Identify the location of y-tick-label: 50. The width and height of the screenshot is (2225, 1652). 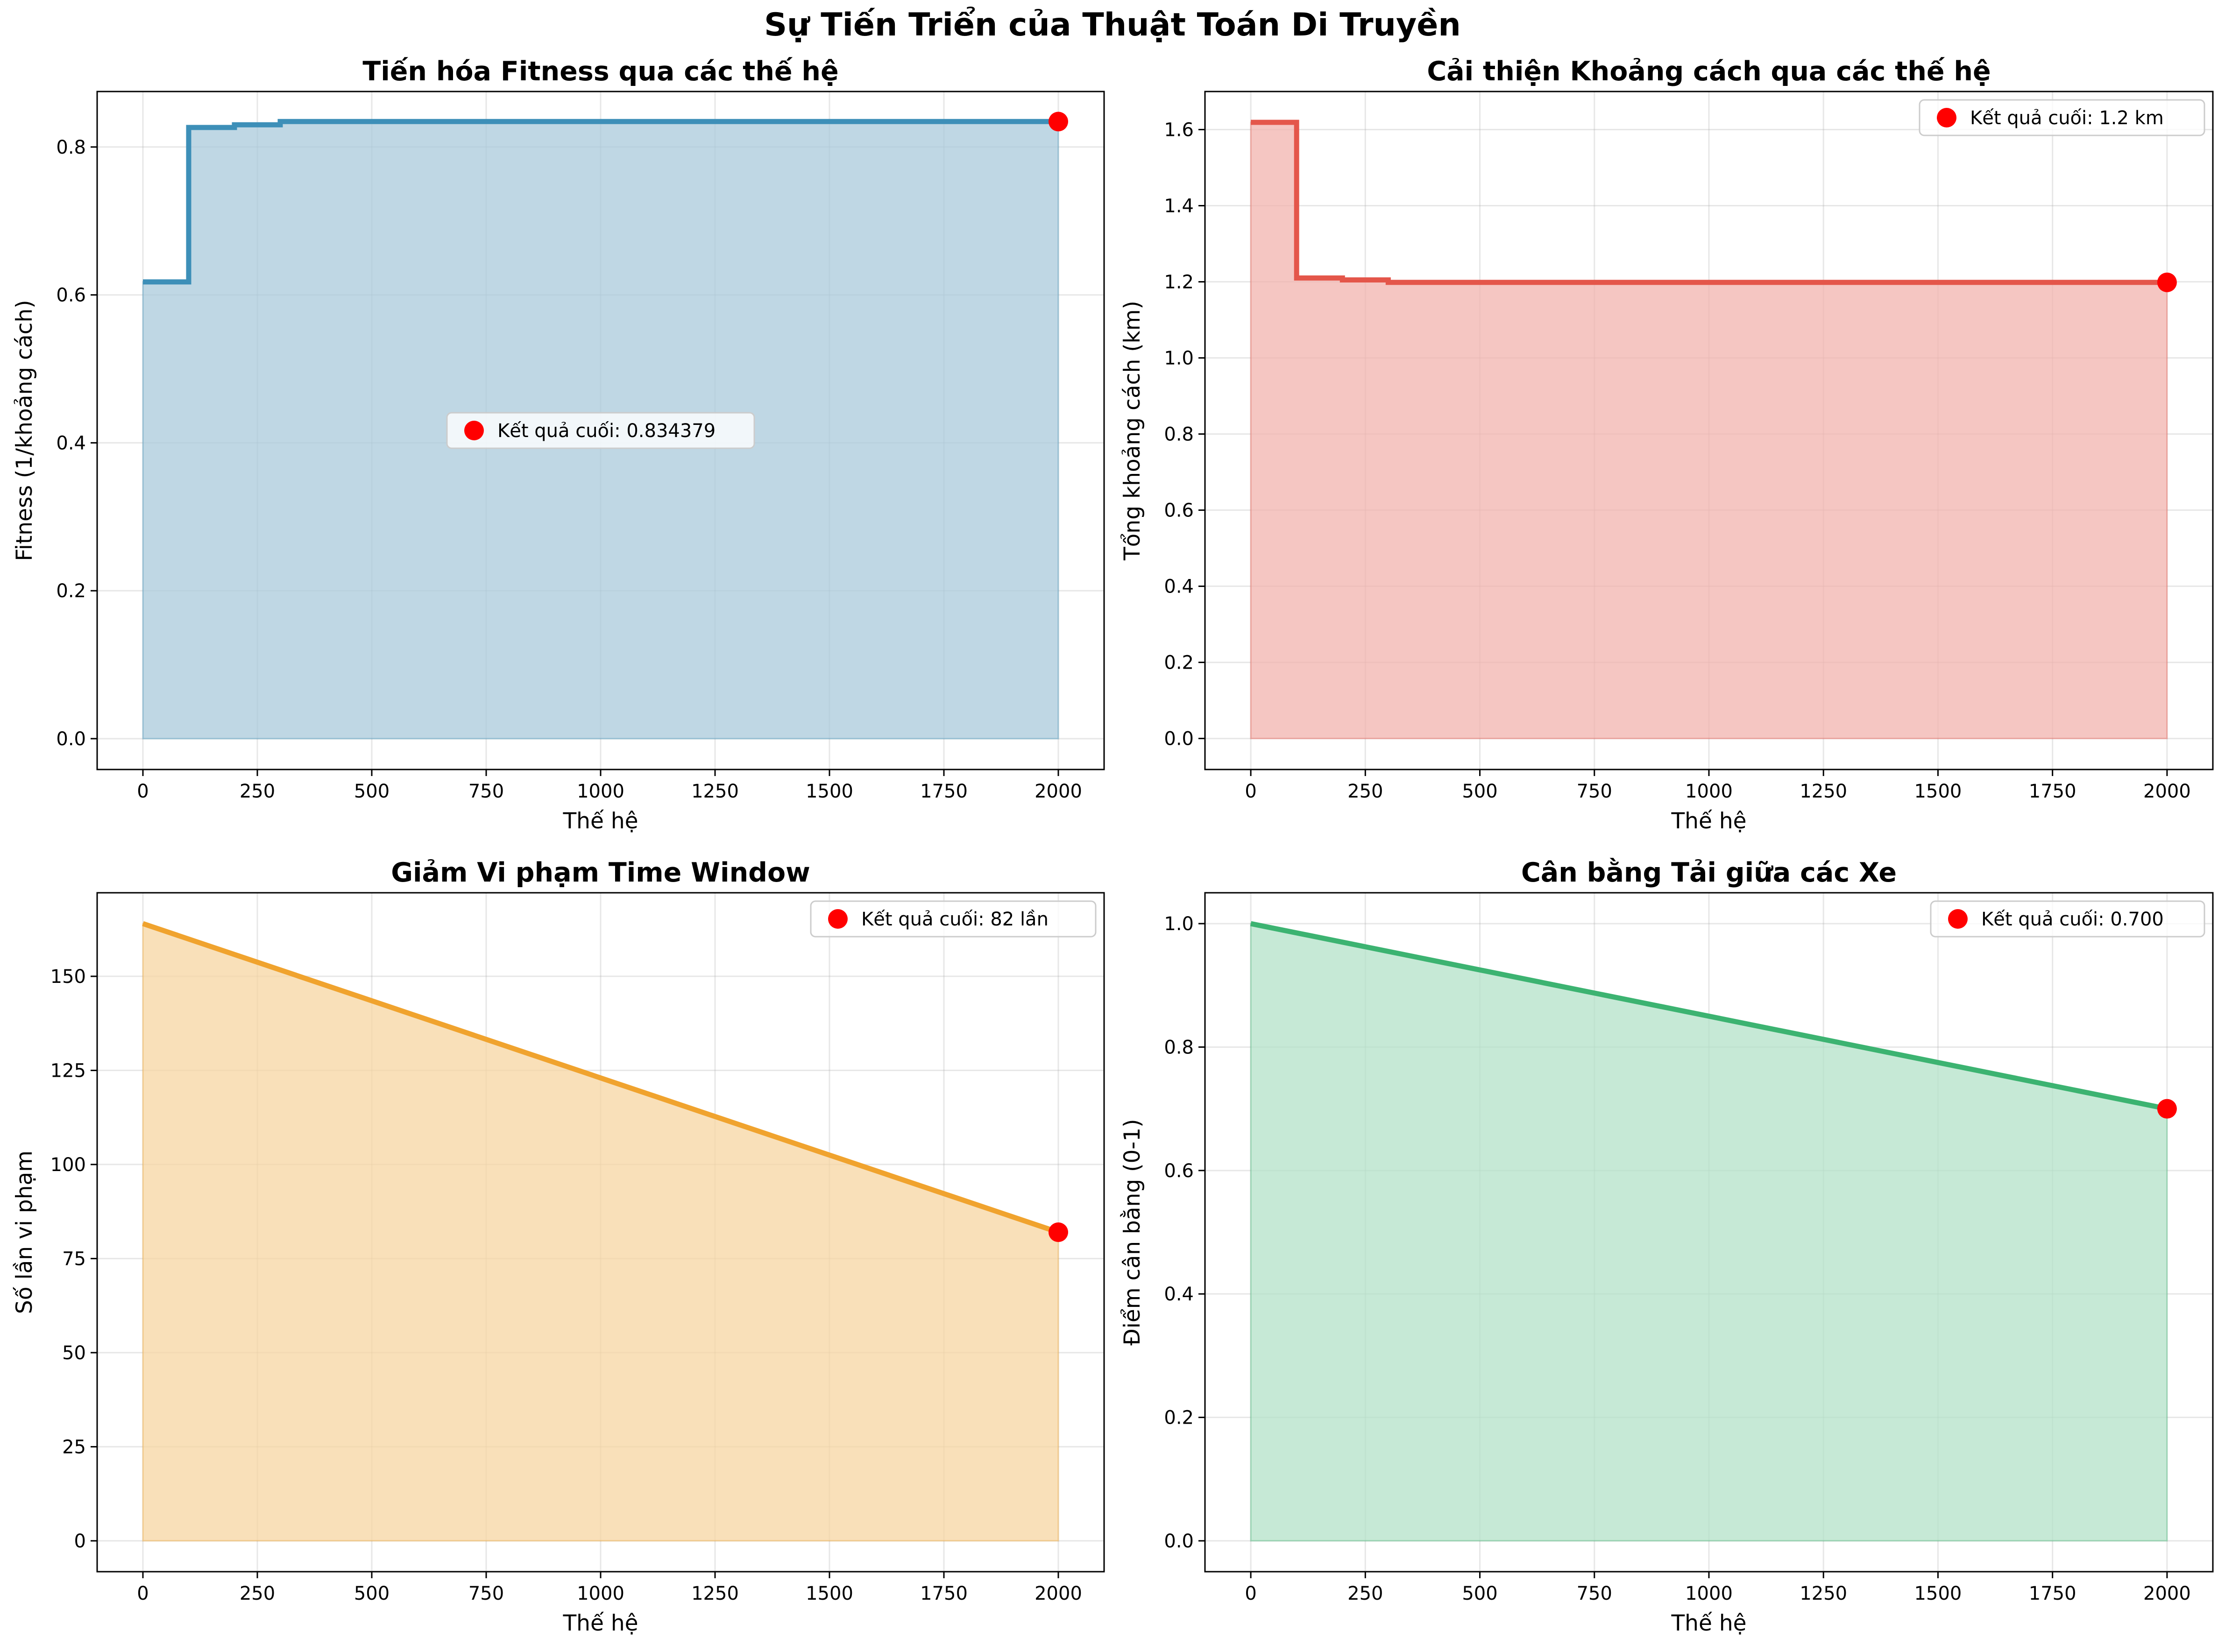
(74, 1353).